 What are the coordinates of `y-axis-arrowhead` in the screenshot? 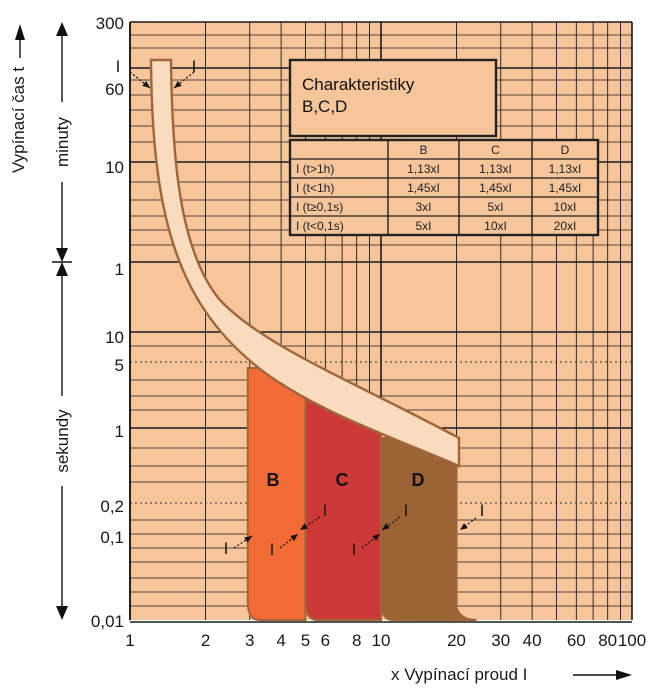 It's located at (20, 32).